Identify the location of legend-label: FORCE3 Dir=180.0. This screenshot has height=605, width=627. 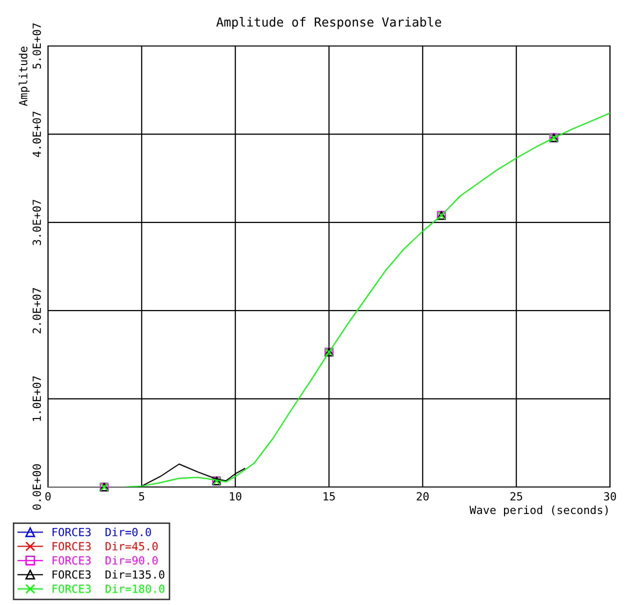
(108, 588).